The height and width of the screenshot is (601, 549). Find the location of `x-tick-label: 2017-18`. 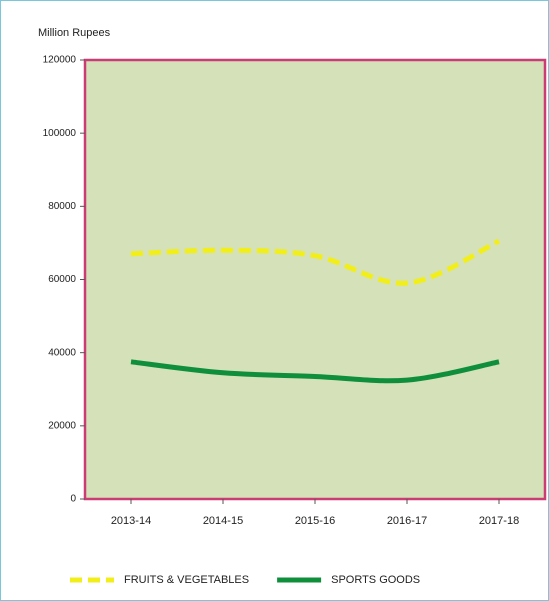

x-tick-label: 2017-18 is located at coordinates (499, 521).